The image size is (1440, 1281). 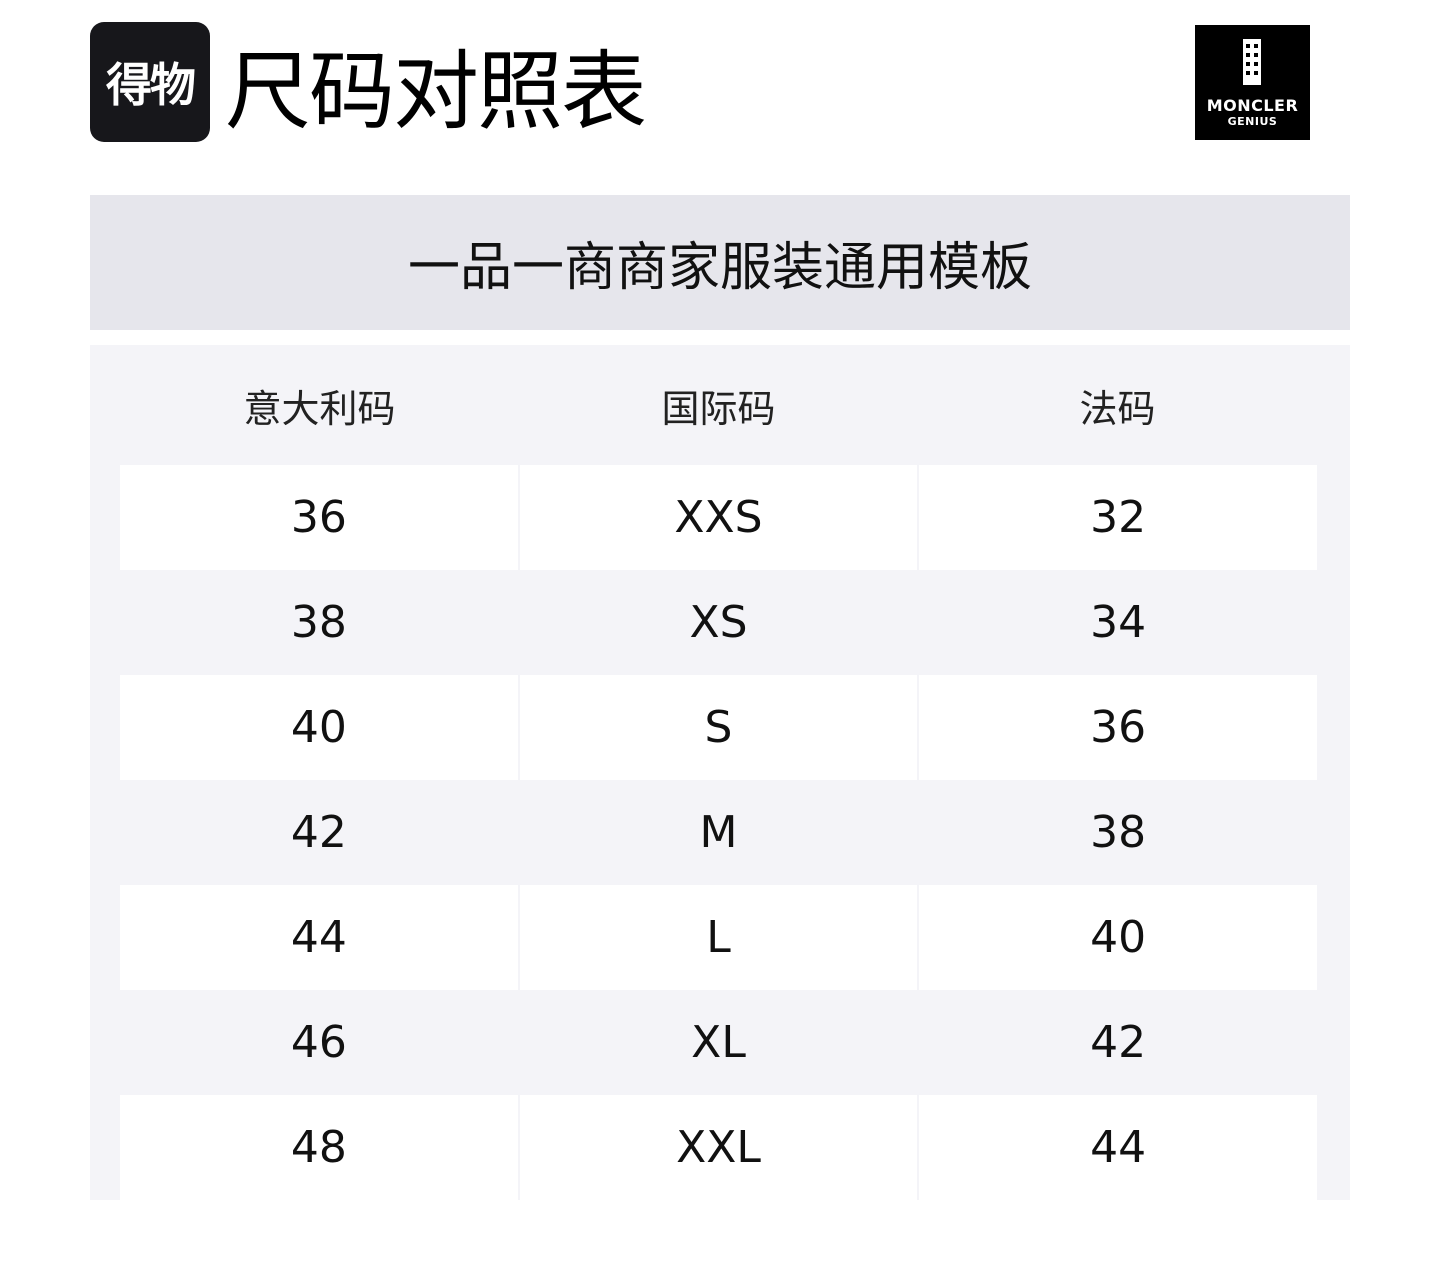 I want to click on table-cell: M, so click(x=718, y=832).